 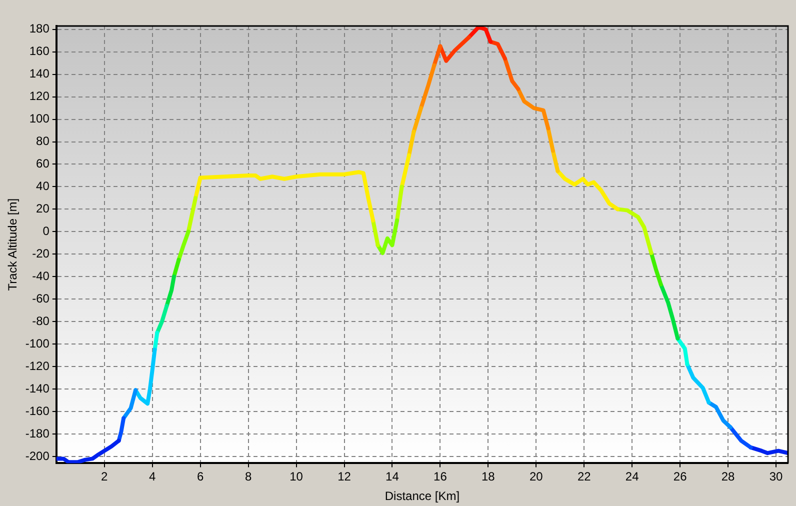 What do you see at coordinates (200, 477) in the screenshot?
I see `x-tick-label: 6` at bounding box center [200, 477].